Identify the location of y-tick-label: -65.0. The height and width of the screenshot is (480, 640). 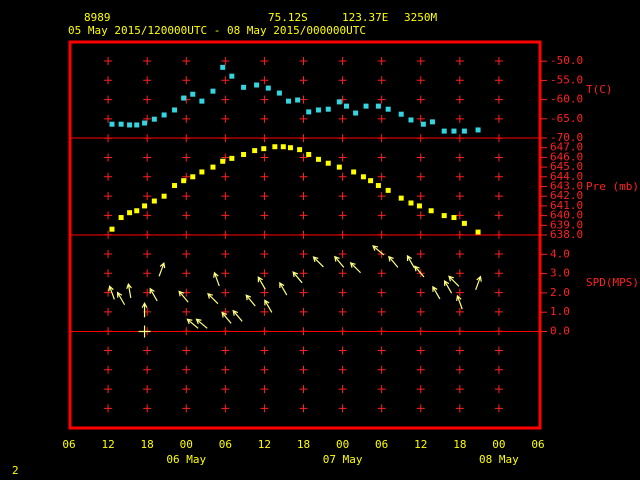
(566, 118).